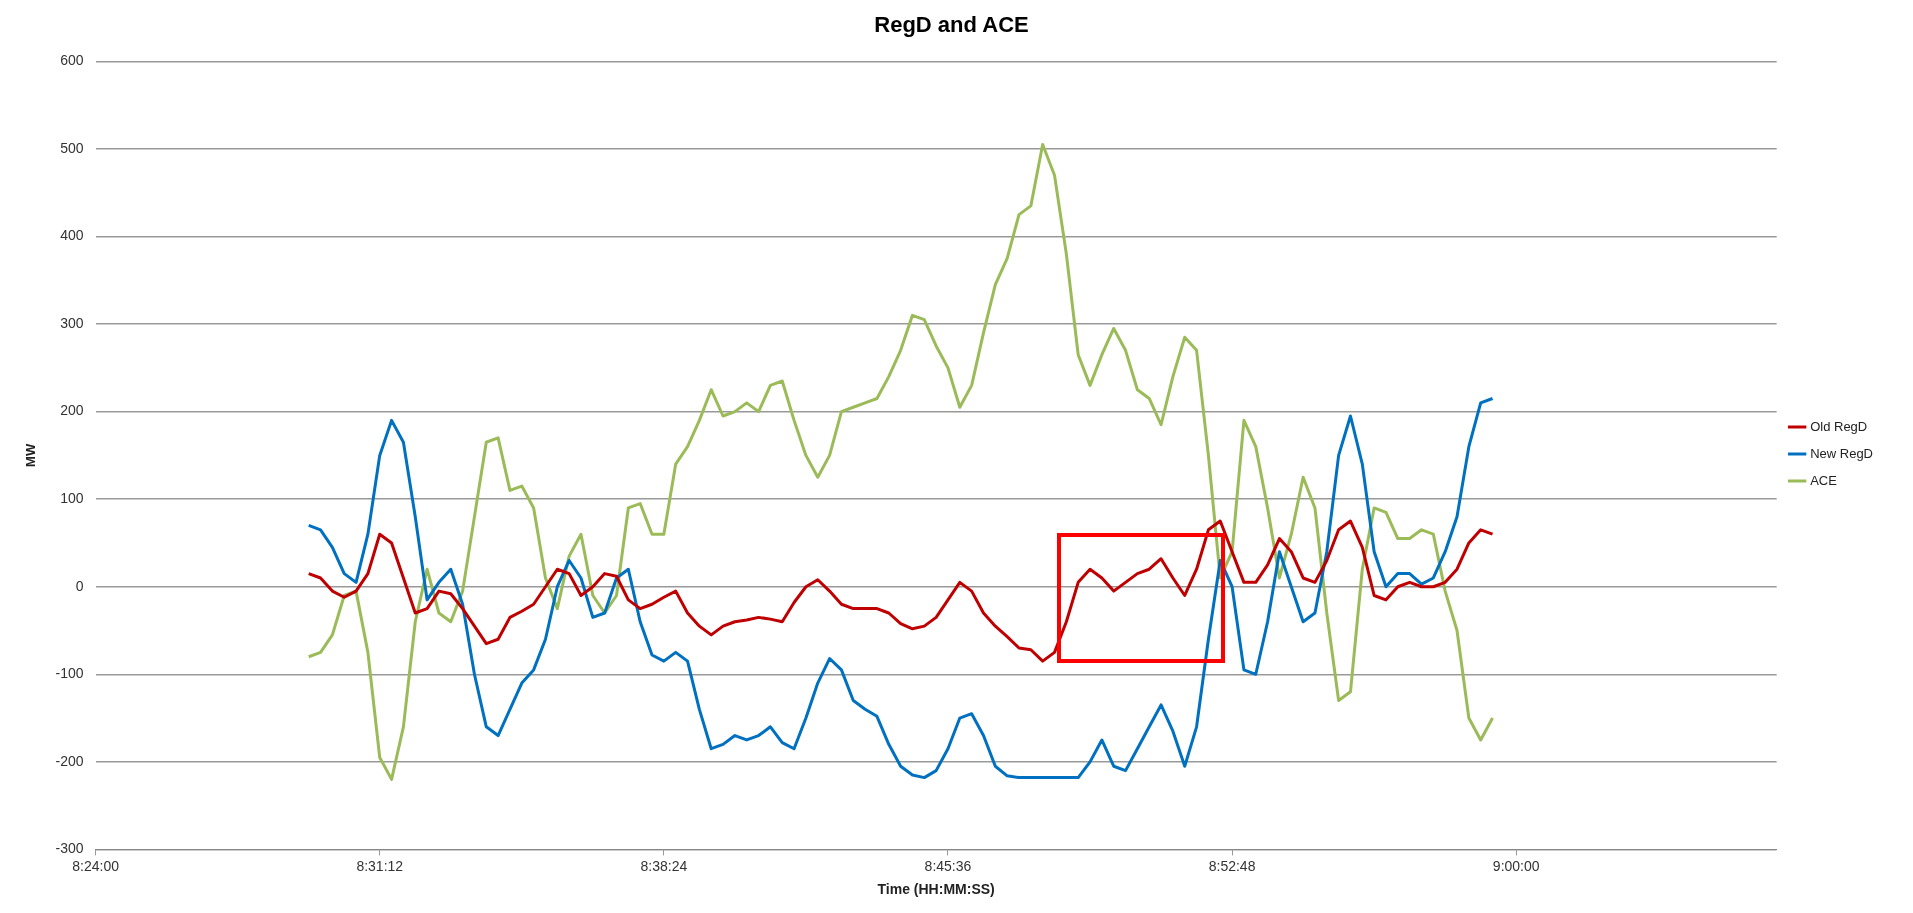  I want to click on y-tick-label: 0, so click(79, 585).